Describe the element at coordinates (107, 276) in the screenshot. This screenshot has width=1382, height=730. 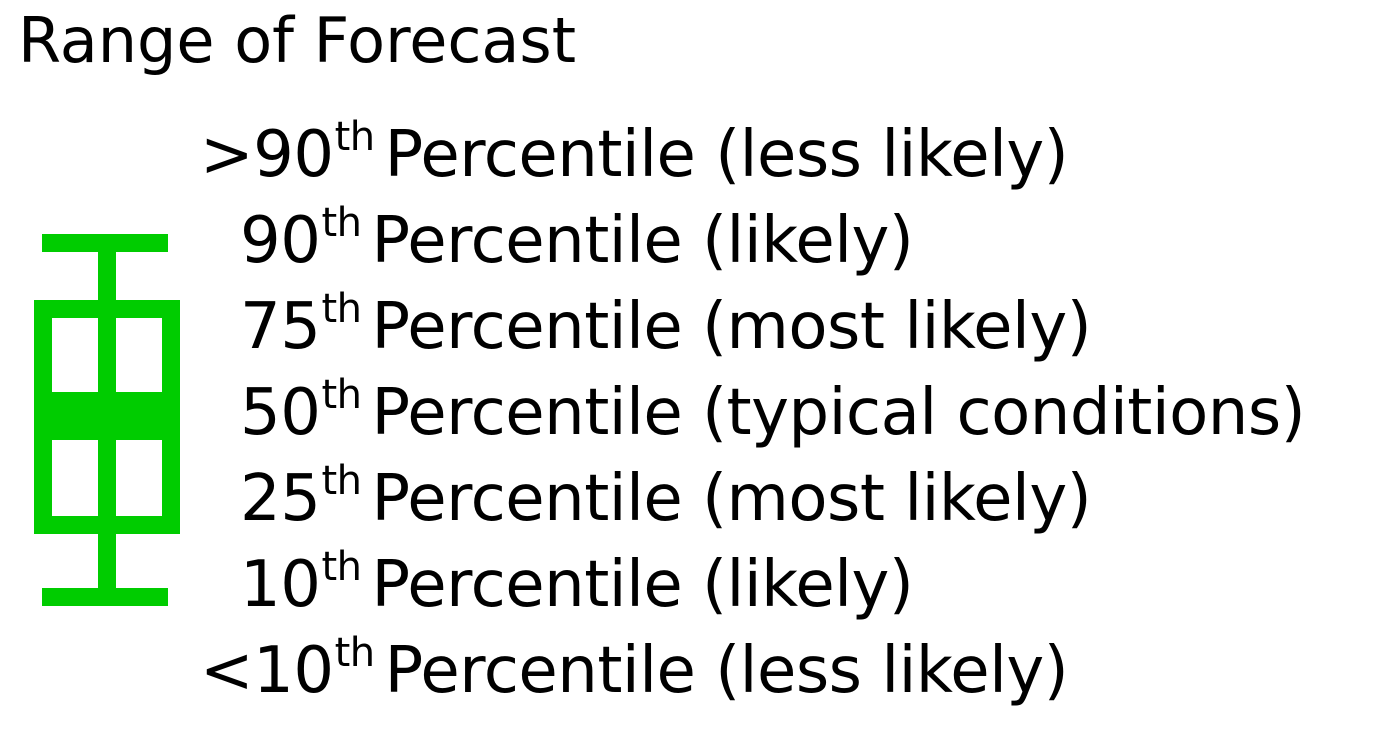
I see `top-whisker-stem` at that location.